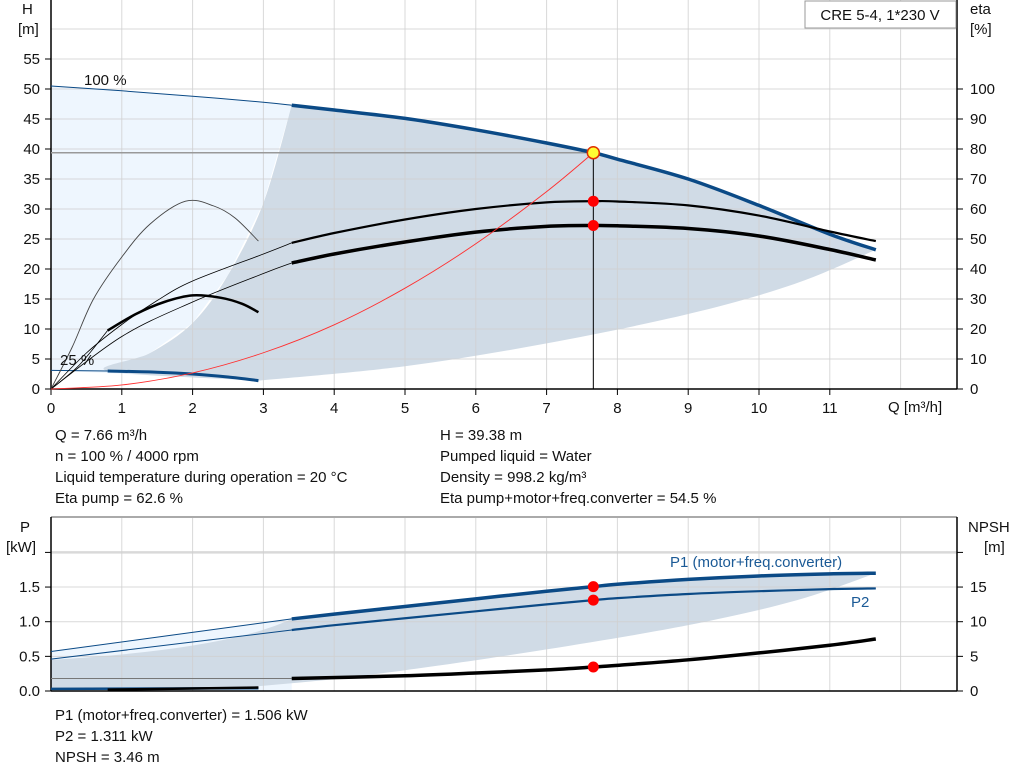 This screenshot has width=1024, height=781. I want to click on q-tick-label: 6, so click(476, 408).